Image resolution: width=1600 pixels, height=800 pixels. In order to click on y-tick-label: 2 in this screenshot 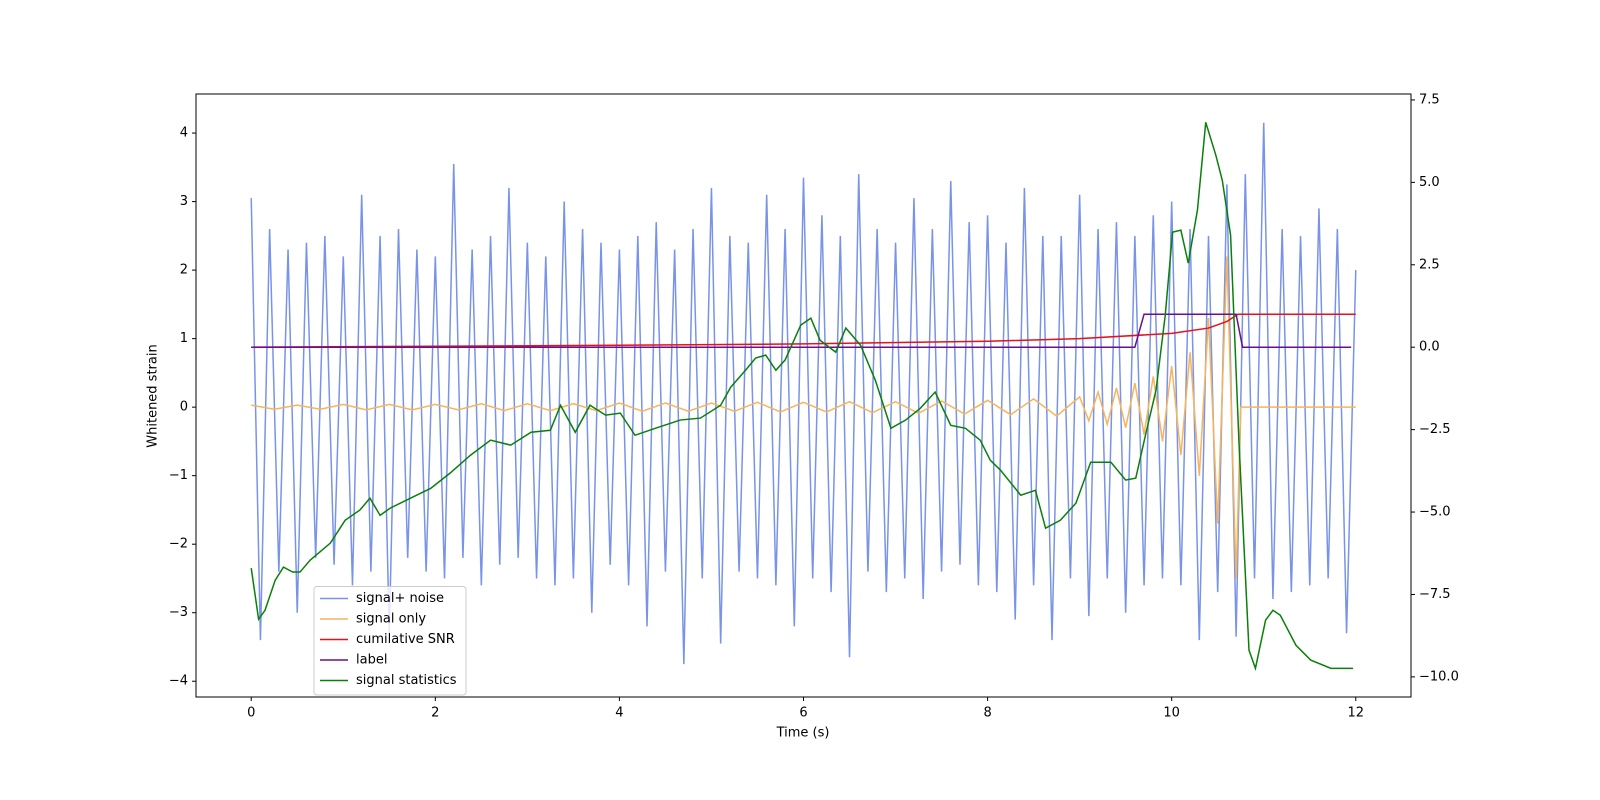, I will do `click(184, 270)`.